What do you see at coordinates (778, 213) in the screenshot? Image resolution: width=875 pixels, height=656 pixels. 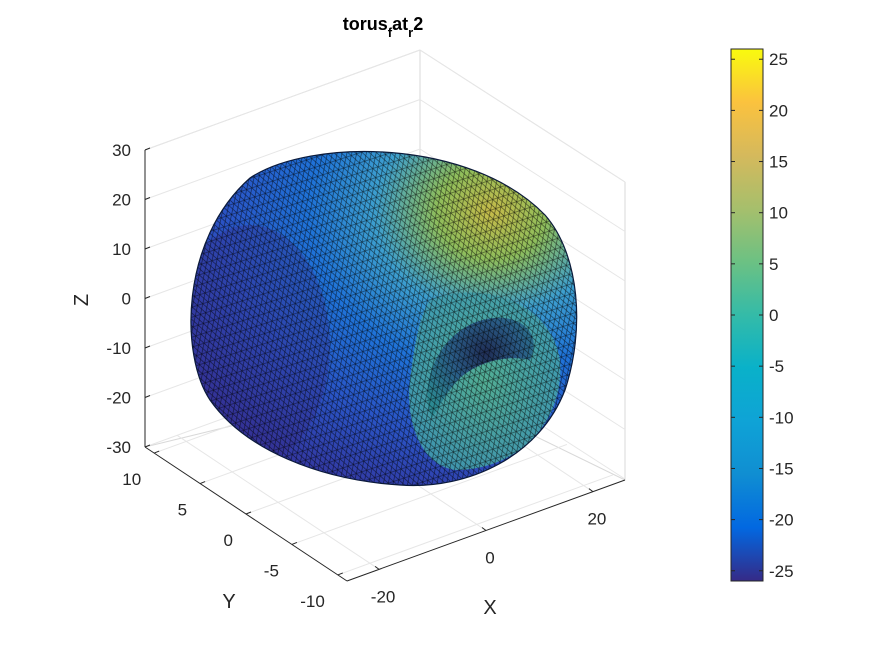 I see `colorbar-tick-label: 10` at bounding box center [778, 213].